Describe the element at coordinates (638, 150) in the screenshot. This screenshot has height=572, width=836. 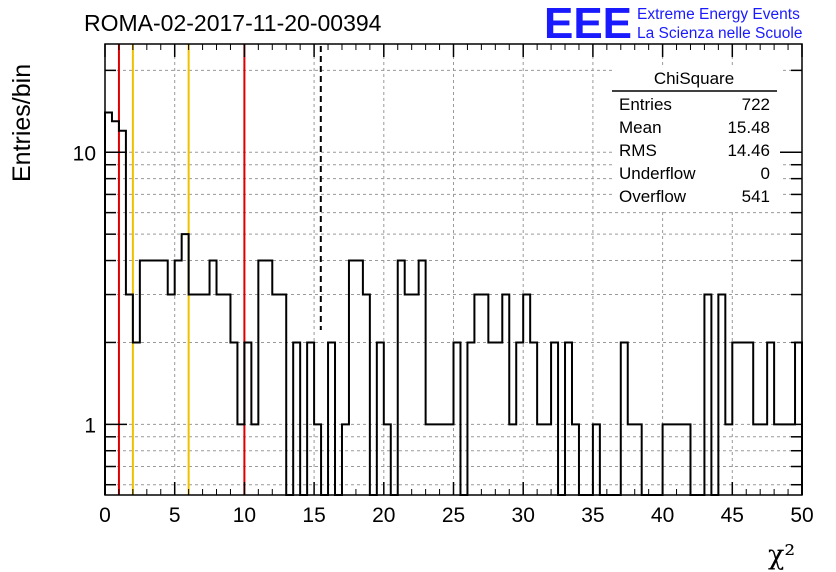
I see `stats-row-label: RMS` at that location.